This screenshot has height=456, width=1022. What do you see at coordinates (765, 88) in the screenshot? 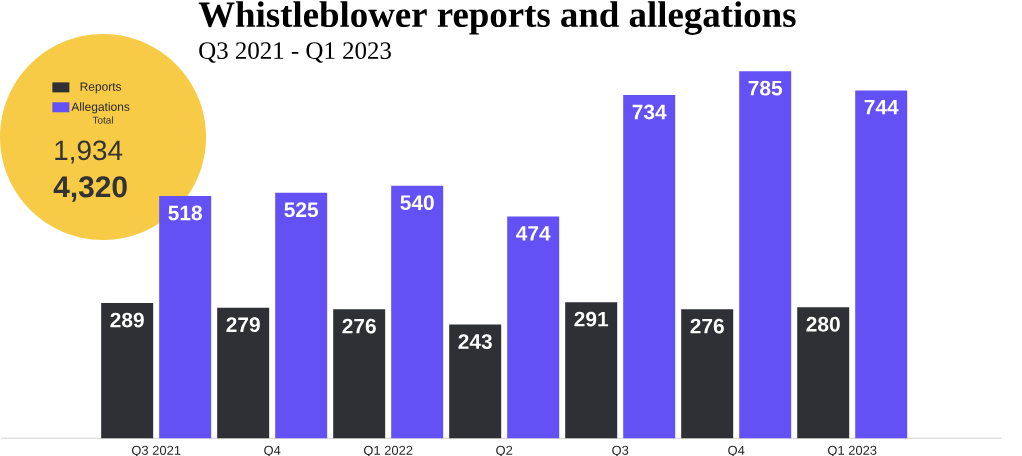
I see `data-label: 785` at bounding box center [765, 88].